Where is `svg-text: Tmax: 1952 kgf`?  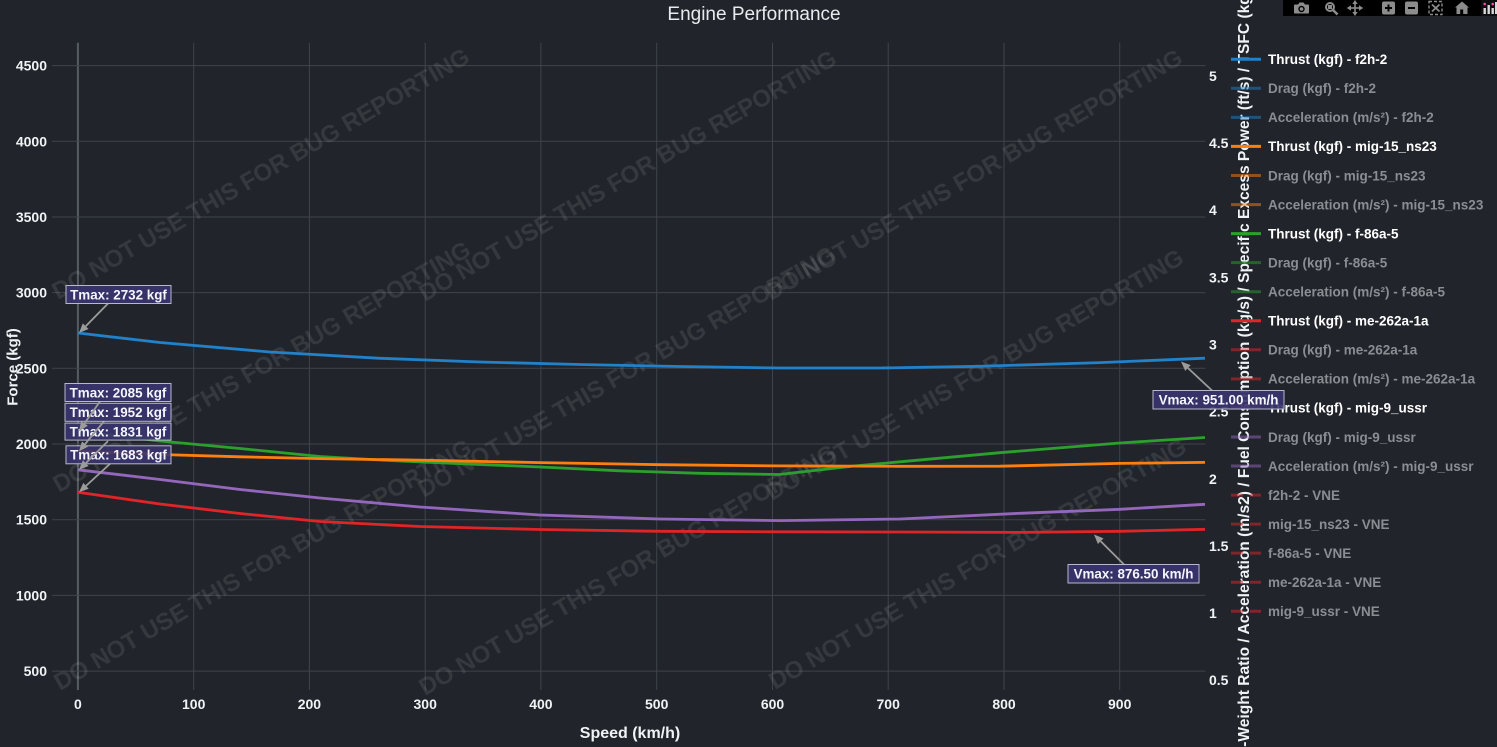 svg-text: Tmax: 1952 kgf is located at coordinates (118, 412).